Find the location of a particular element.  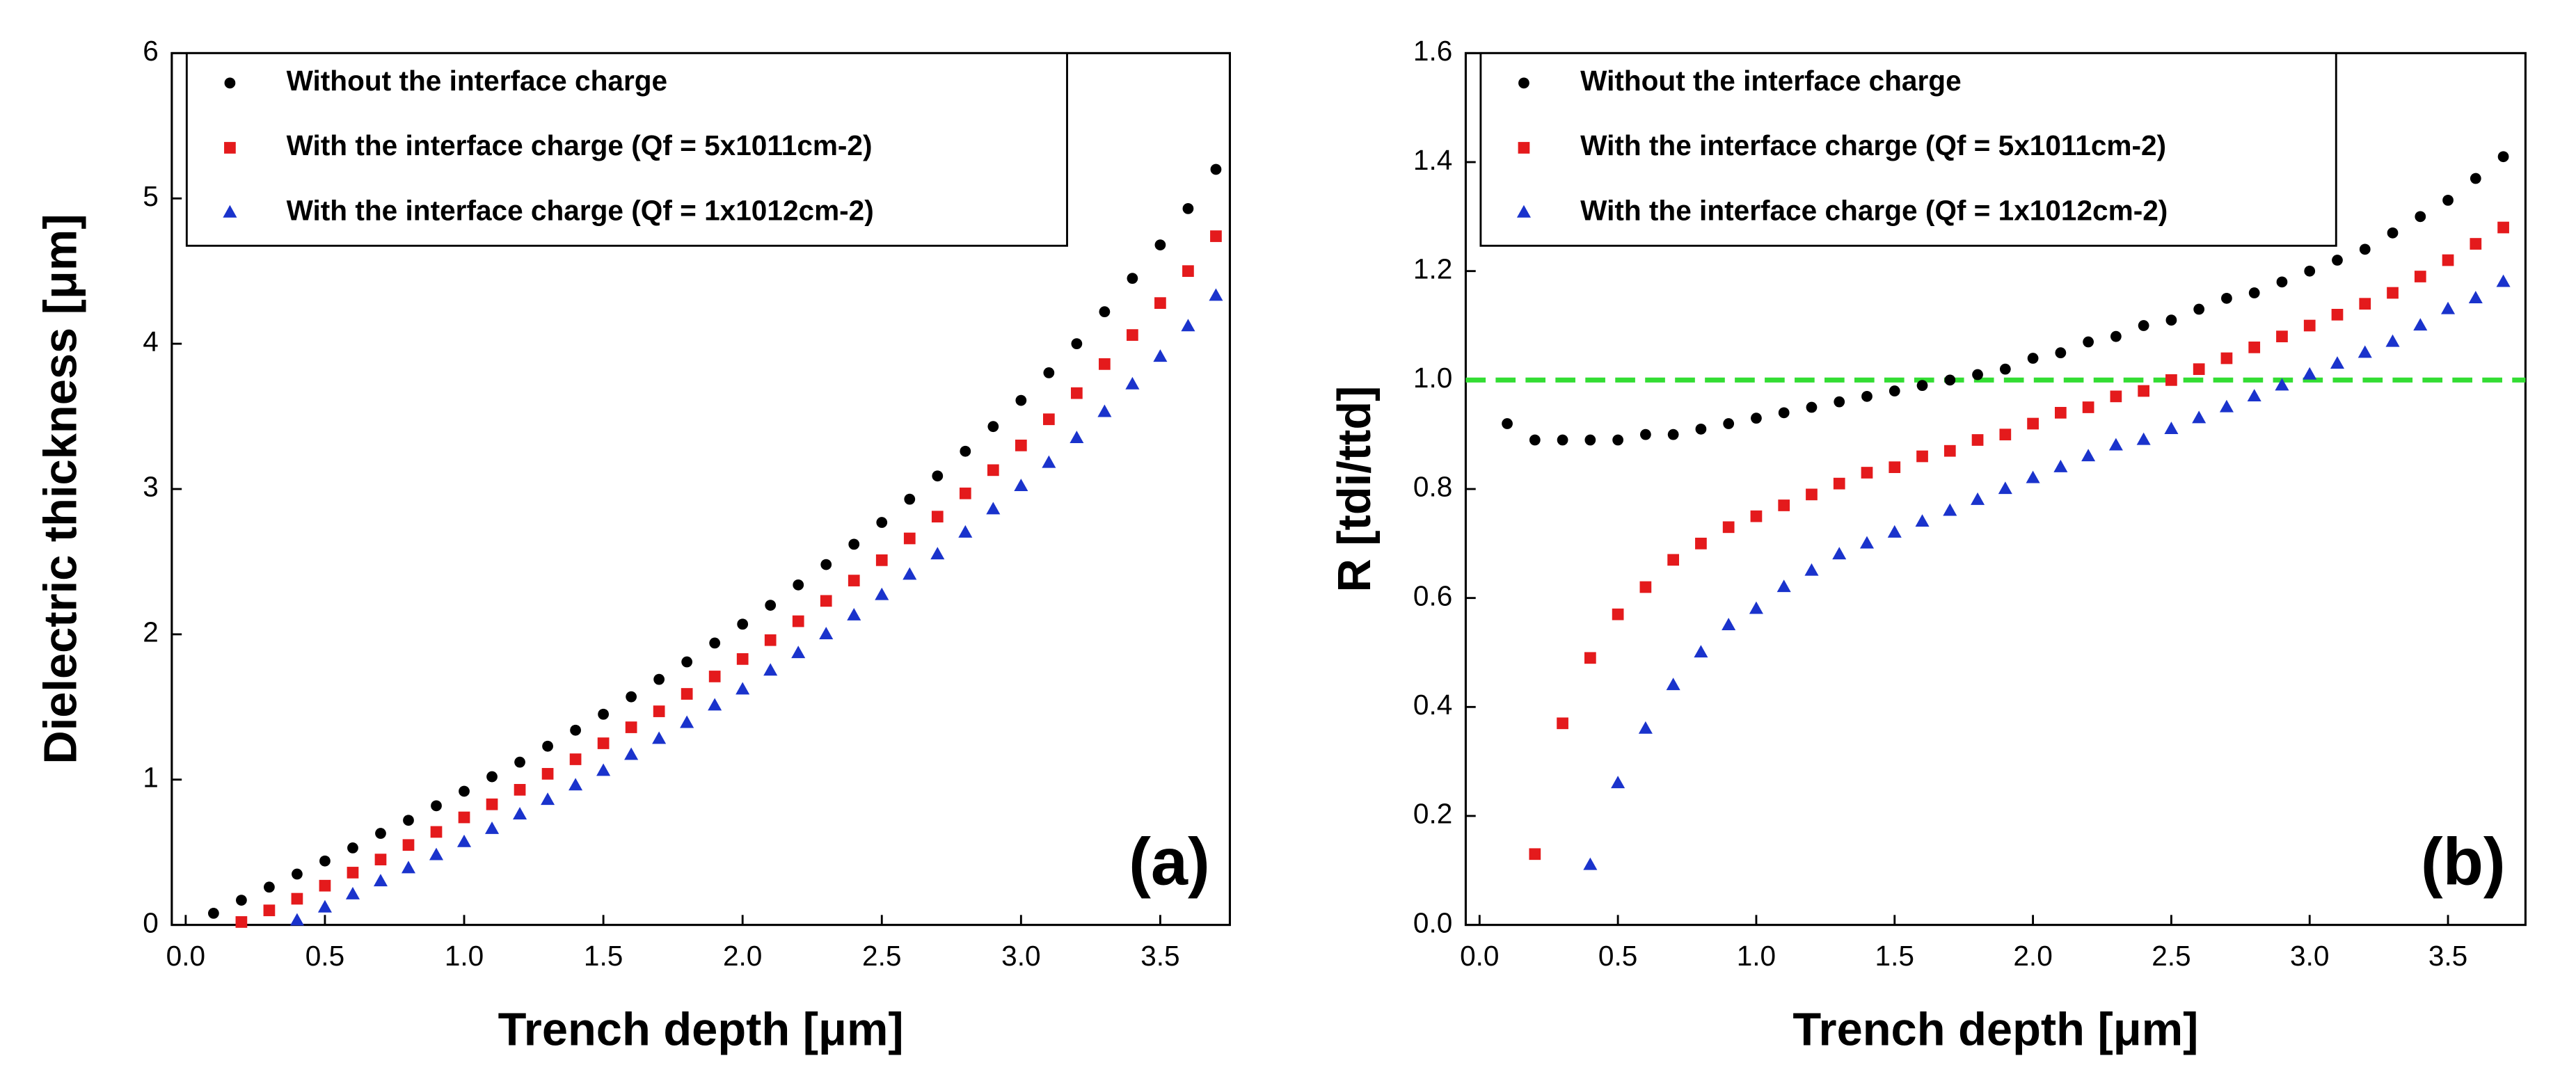

y-tick-label: 1 is located at coordinates (151, 777).